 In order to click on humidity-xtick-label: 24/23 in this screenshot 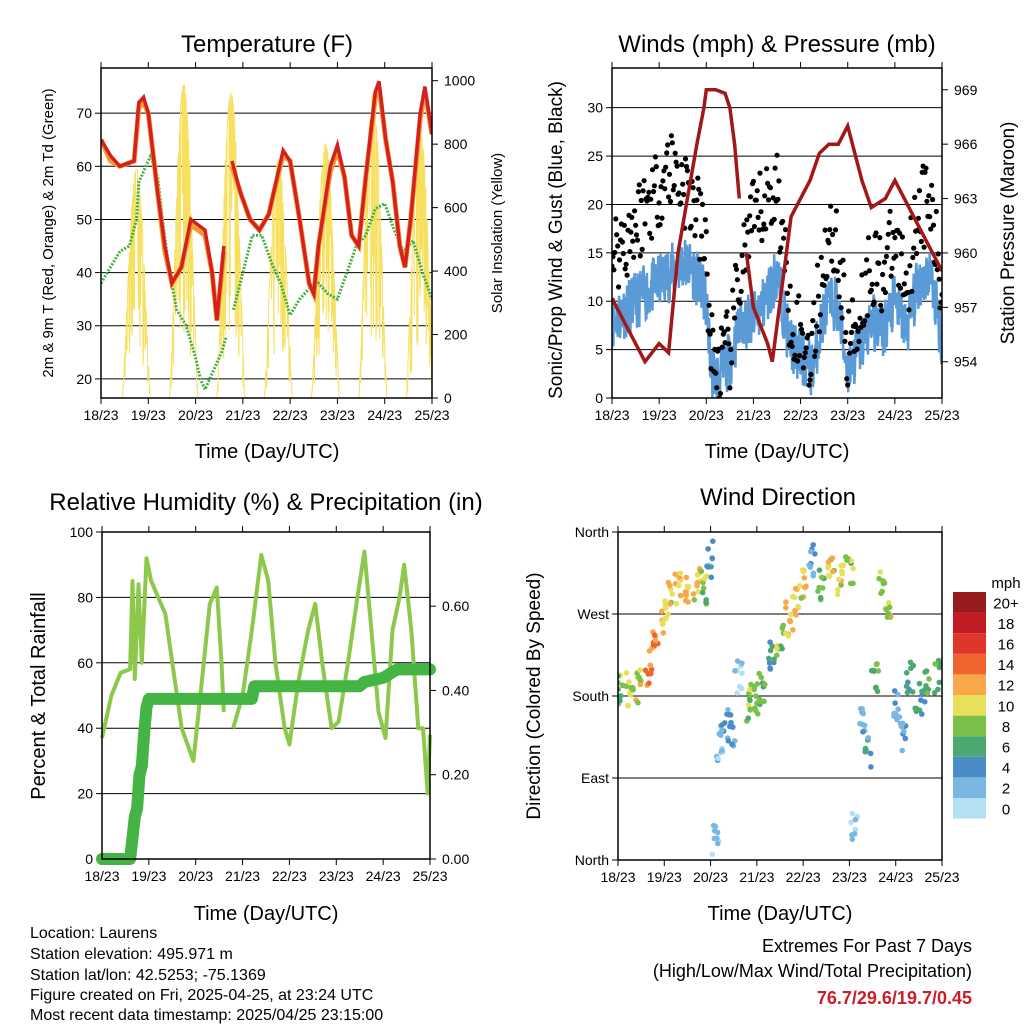, I will do `click(383, 876)`.